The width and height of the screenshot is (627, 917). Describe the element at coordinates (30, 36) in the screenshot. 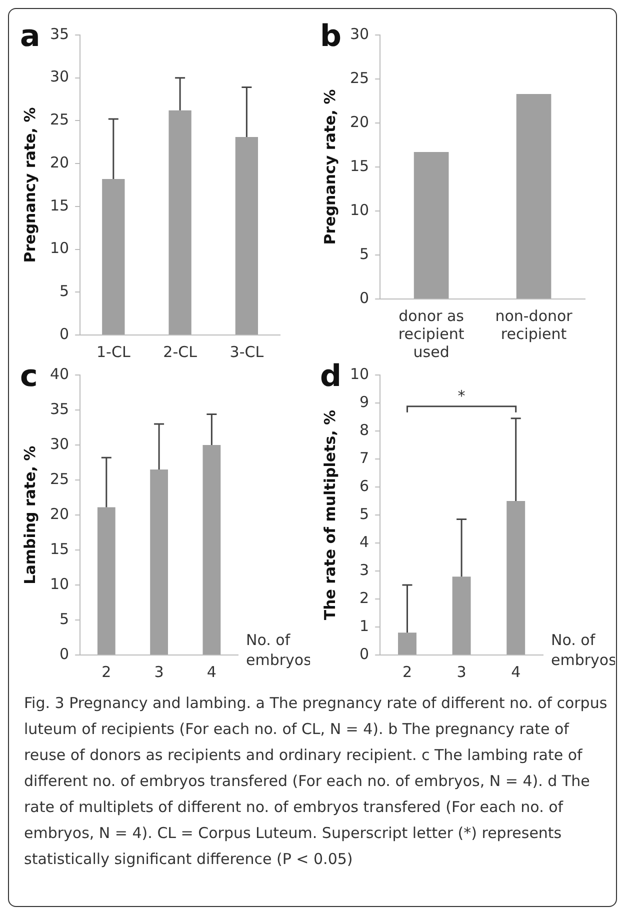

I see `chart-title: a` at that location.